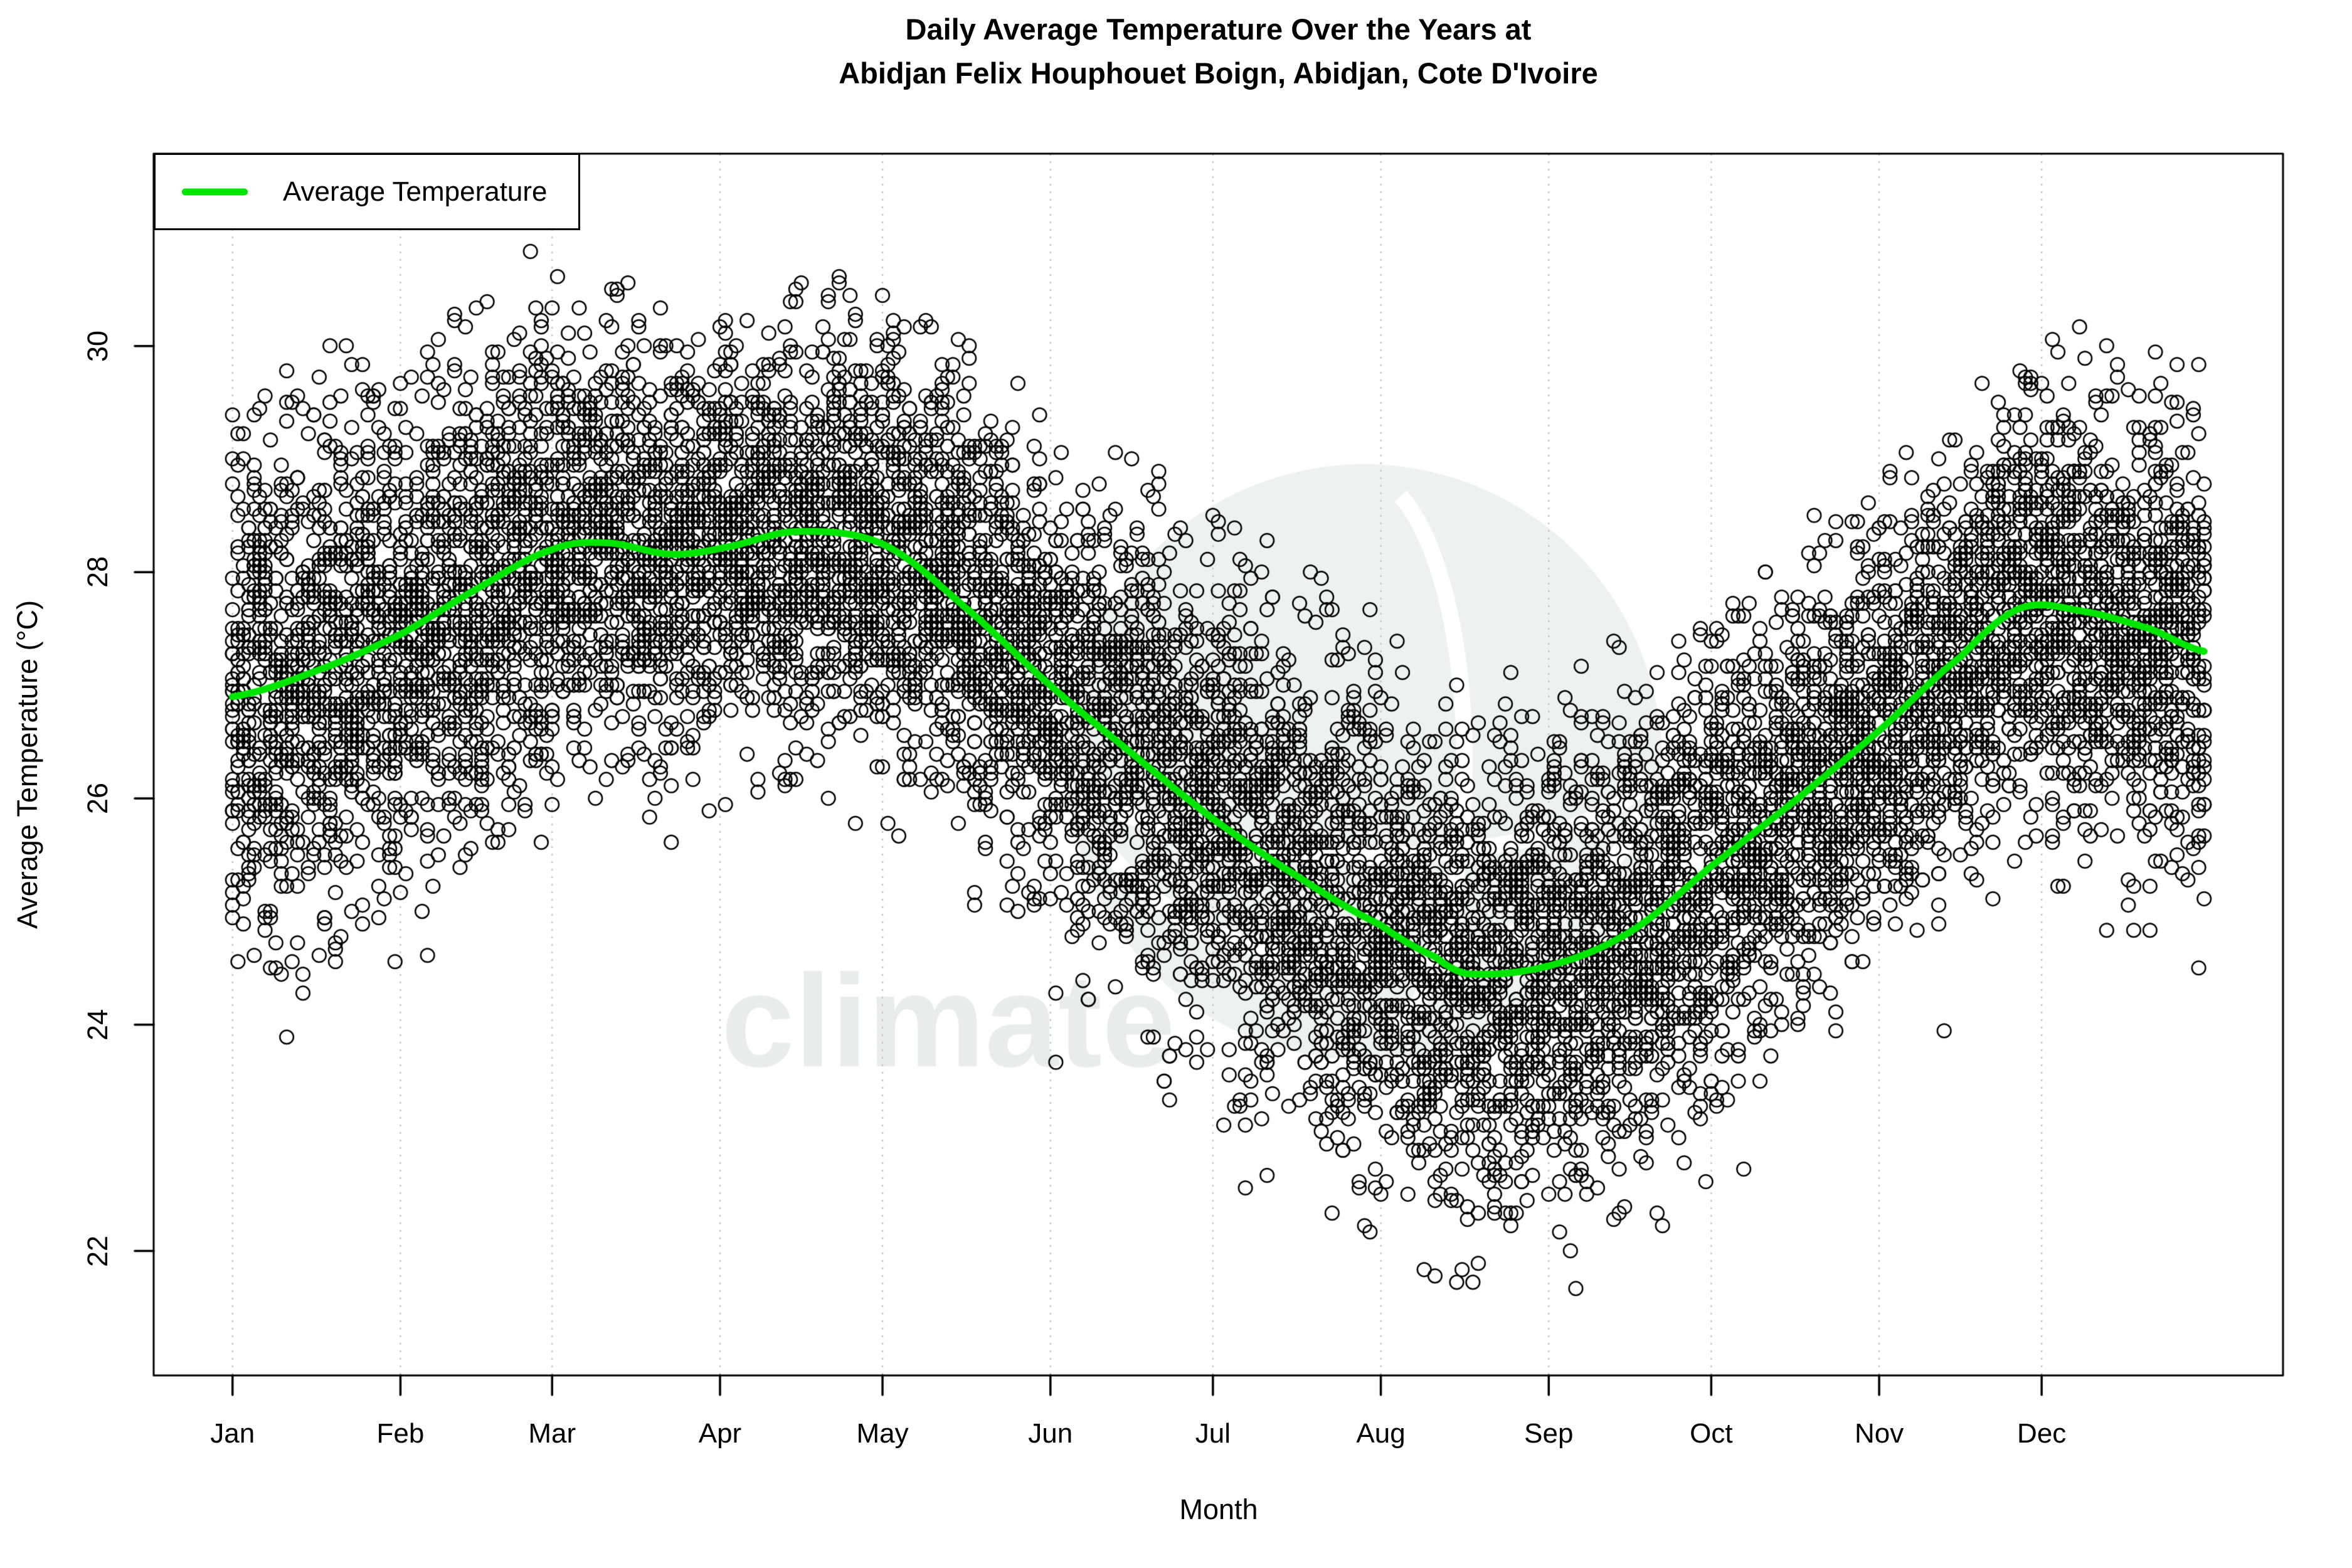  What do you see at coordinates (1381, 1433) in the screenshot?
I see `x-tick-label: Aug` at bounding box center [1381, 1433].